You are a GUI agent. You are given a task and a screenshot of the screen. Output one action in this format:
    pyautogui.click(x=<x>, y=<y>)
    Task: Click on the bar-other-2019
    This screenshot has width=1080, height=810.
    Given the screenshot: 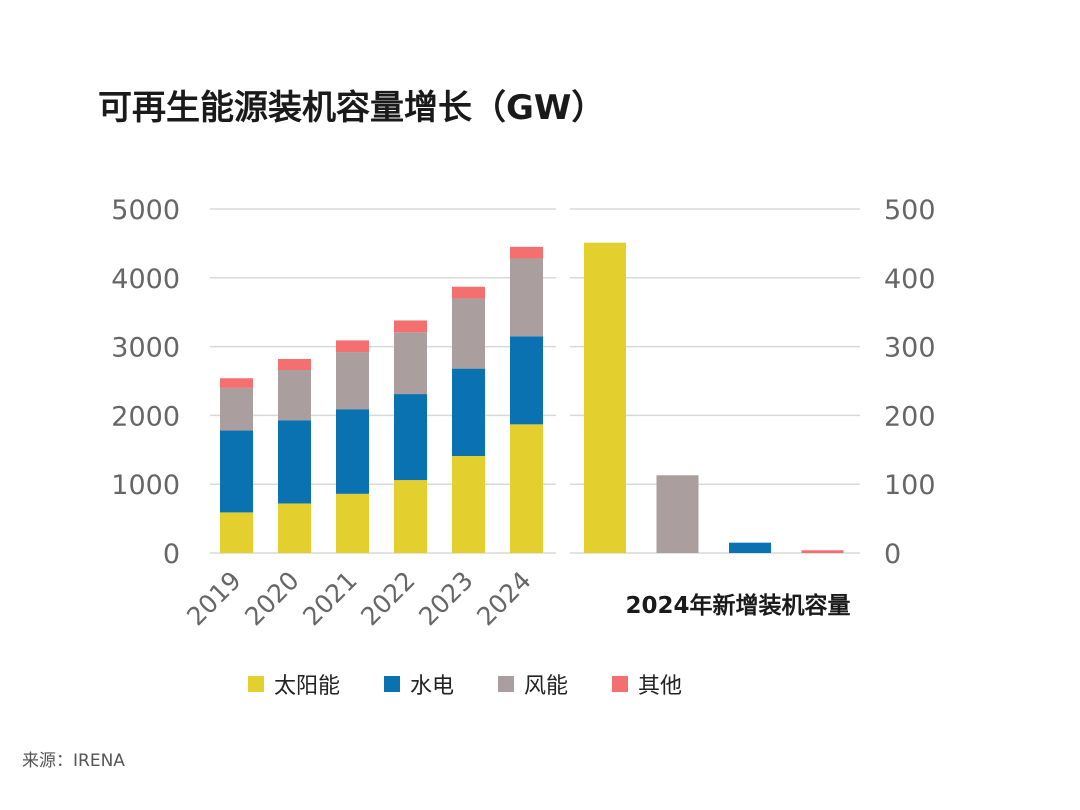 What is the action you would take?
    pyautogui.click(x=236, y=383)
    